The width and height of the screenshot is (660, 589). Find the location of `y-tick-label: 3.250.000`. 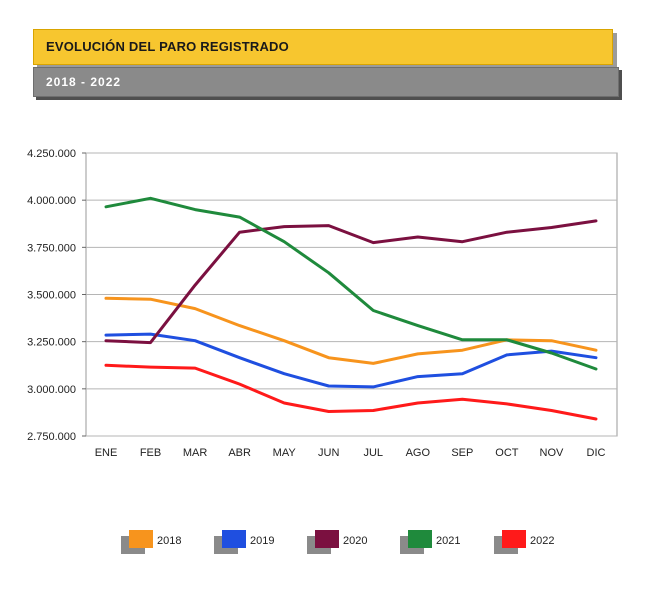

y-tick-label: 3.250.000 is located at coordinates (51, 343).